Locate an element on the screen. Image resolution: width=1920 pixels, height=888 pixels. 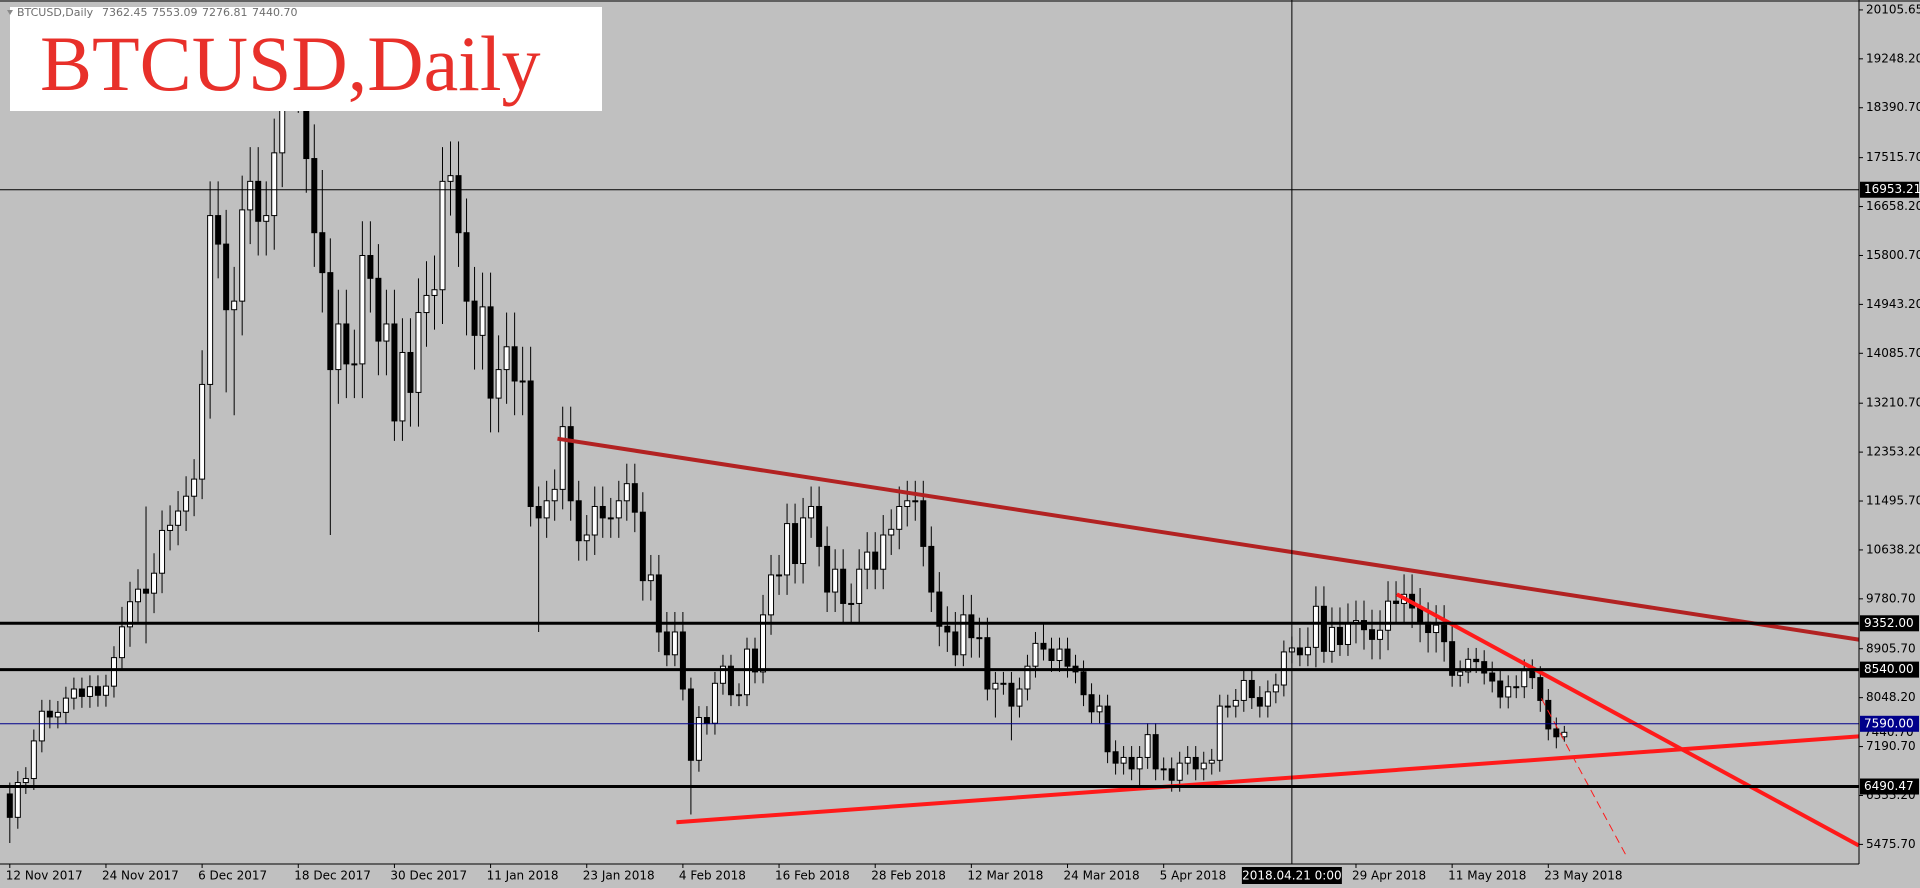
x-tick-label: 4 Feb 2018 is located at coordinates (712, 876).